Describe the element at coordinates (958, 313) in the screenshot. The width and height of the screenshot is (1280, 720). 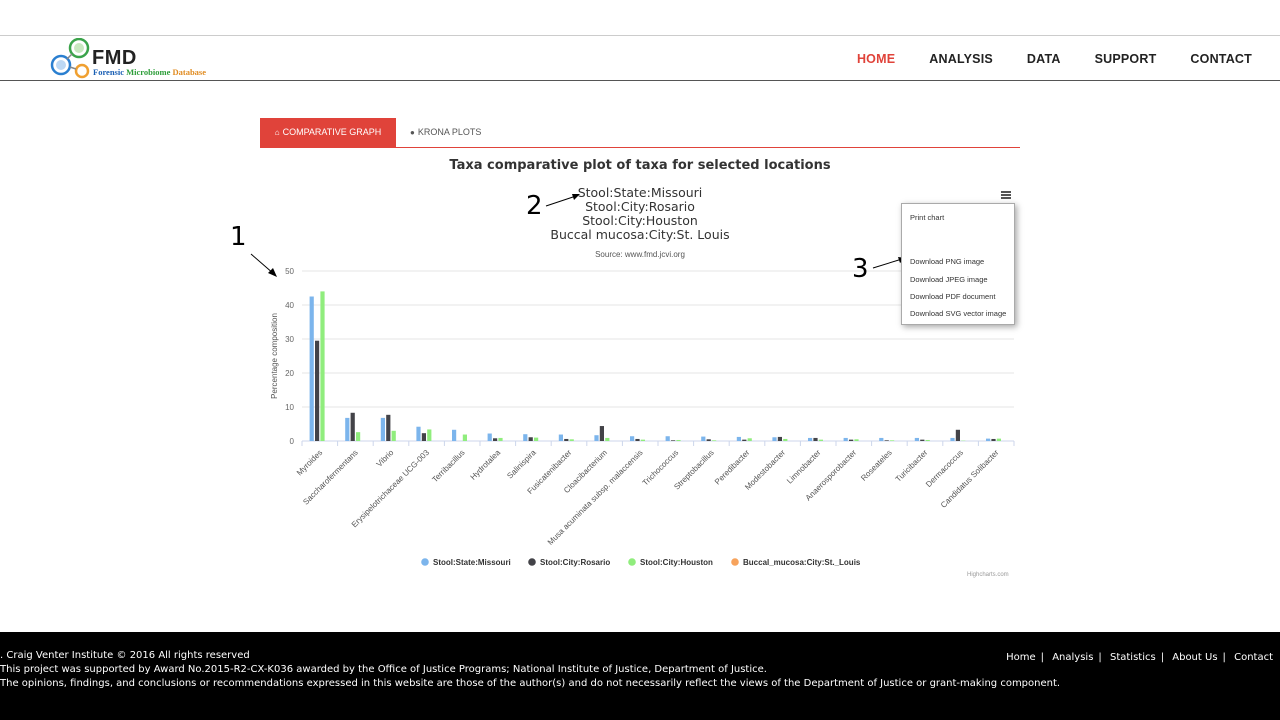
I see `menu-item-download-svg: Download SVG vector image` at that location.